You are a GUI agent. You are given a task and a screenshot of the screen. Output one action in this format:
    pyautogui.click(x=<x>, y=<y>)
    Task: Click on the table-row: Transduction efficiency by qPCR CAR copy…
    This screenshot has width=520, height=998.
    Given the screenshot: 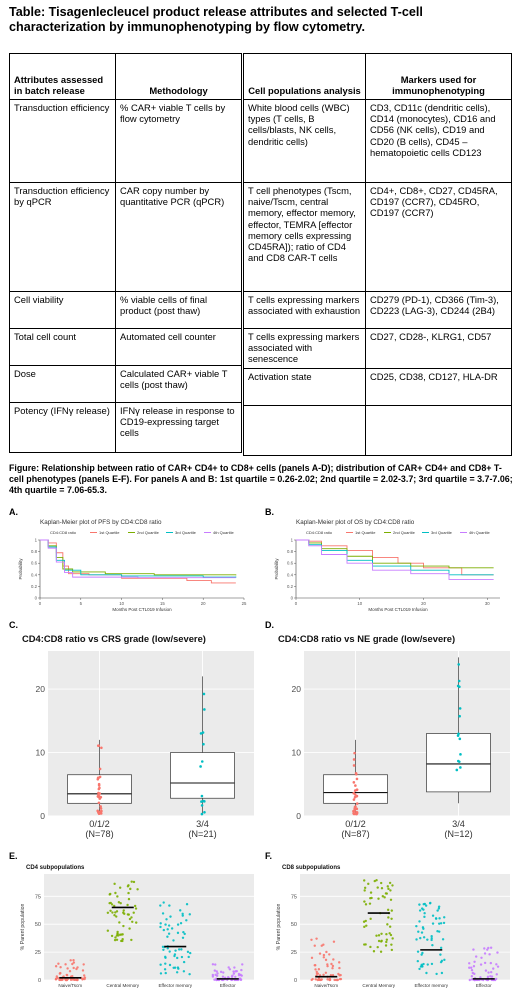 What is the action you would take?
    pyautogui.click(x=125, y=237)
    